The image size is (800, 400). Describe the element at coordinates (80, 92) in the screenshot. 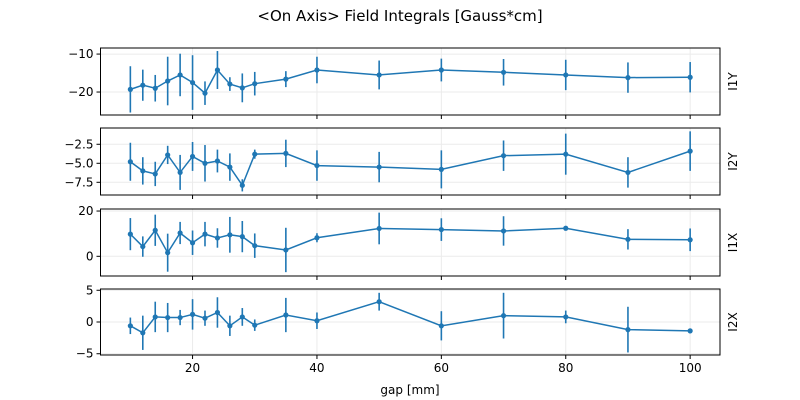

I see `y-tick-label: −20` at that location.